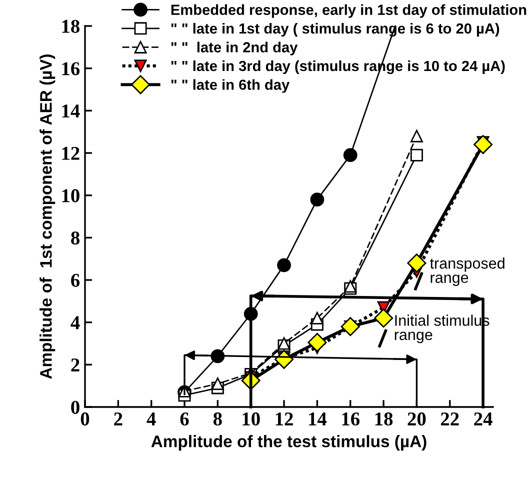  What do you see at coordinates (71, 195) in the screenshot?
I see `y-tick-label: 10` at bounding box center [71, 195].